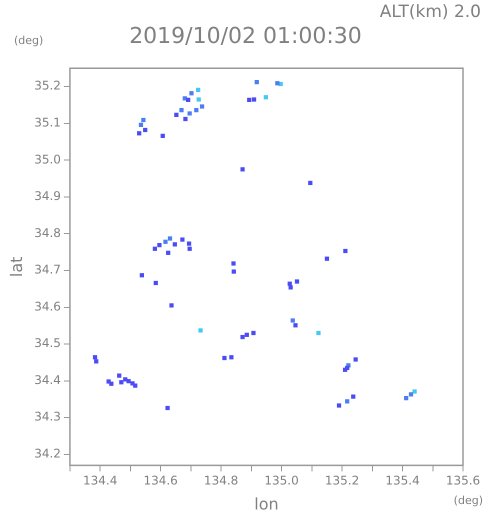 The width and height of the screenshot is (491, 521). What do you see at coordinates (245, 36) in the screenshot?
I see `chart-title: 2019/10/02 01:00:30` at bounding box center [245, 36].